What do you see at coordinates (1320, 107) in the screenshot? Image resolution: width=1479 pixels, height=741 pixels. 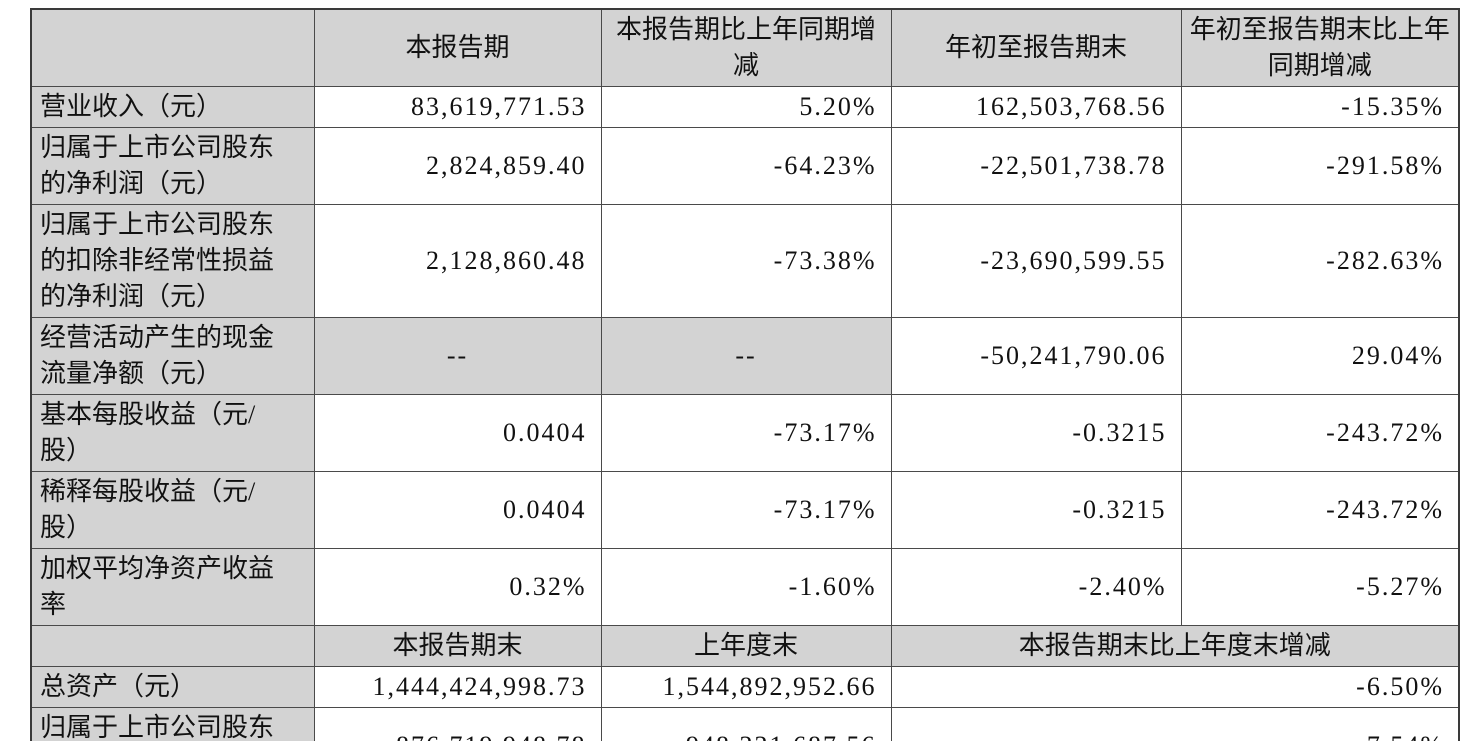 I see `value-cell: -15.35%` at bounding box center [1320, 107].